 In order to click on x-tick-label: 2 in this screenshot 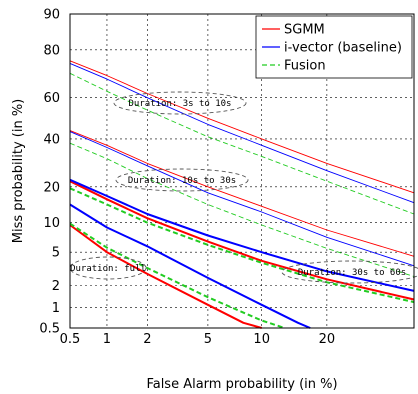, I will do `click(147, 339)`.